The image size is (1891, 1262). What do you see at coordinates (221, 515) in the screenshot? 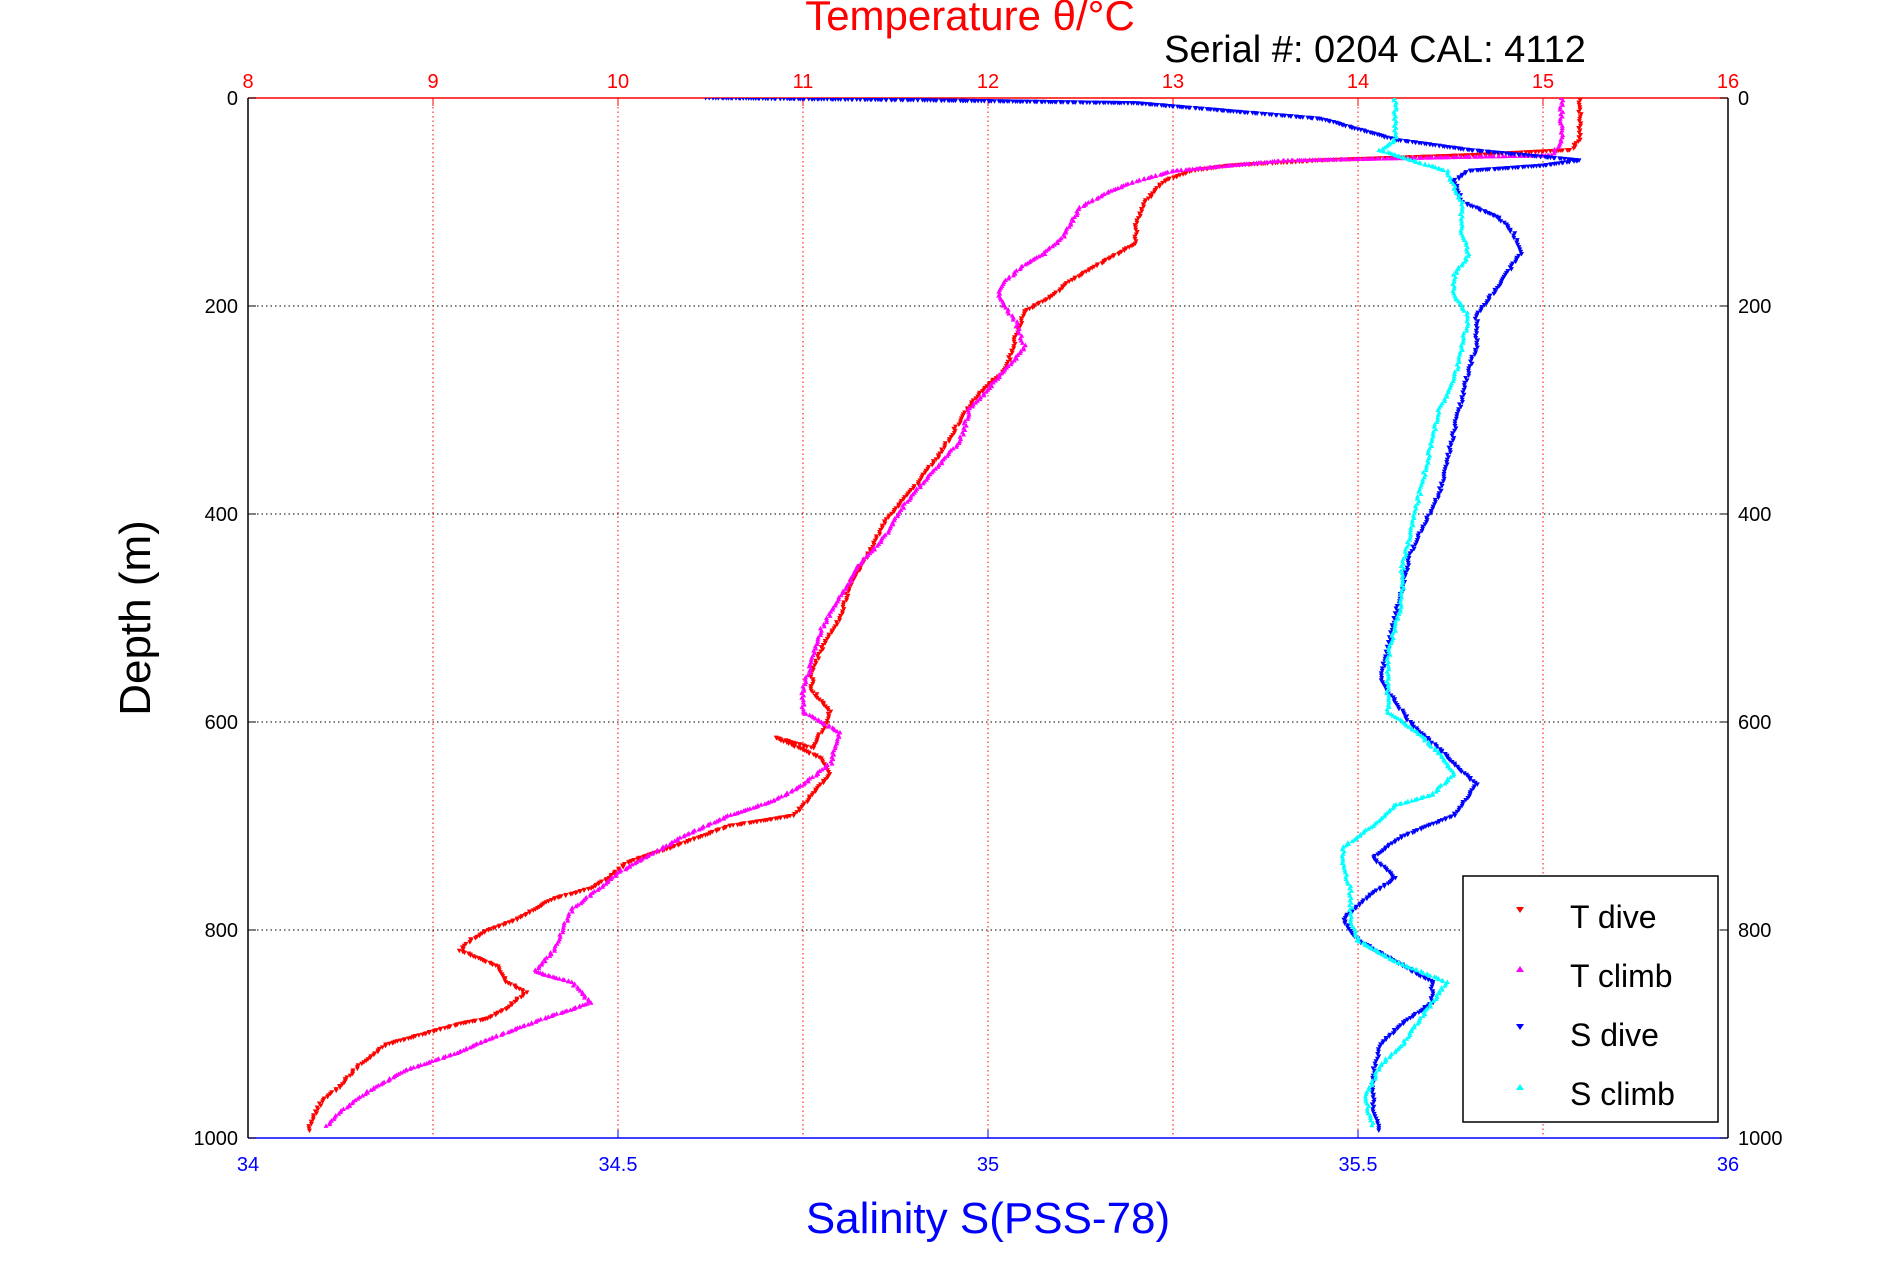
I see `left-tick-label: 400` at bounding box center [221, 515].